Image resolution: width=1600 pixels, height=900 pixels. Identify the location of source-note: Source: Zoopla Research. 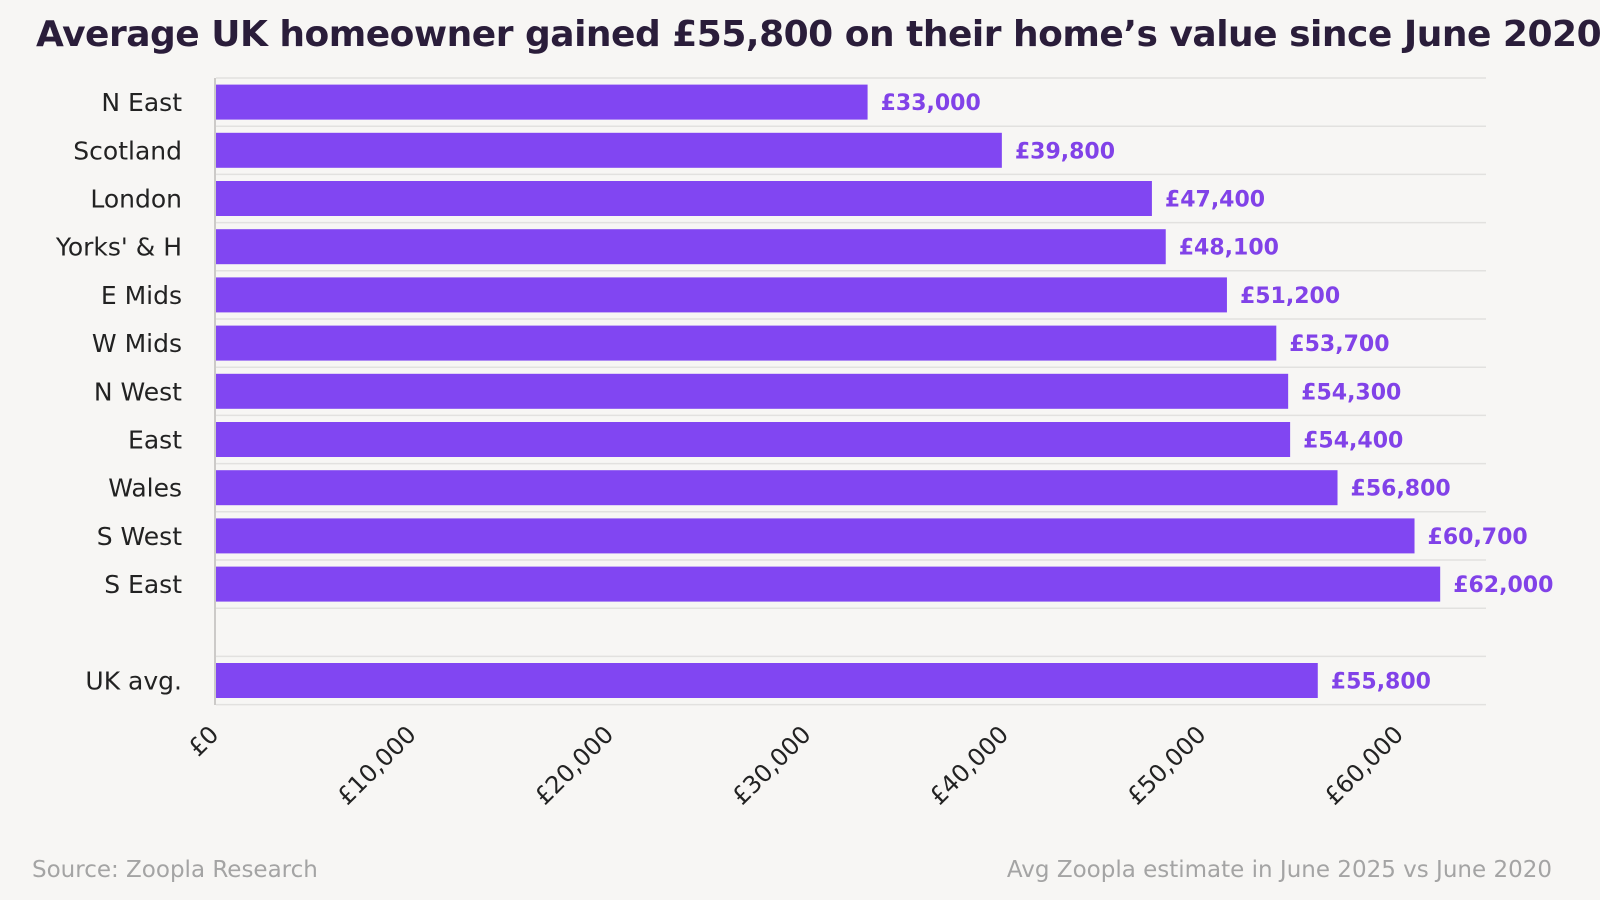
(175, 870).